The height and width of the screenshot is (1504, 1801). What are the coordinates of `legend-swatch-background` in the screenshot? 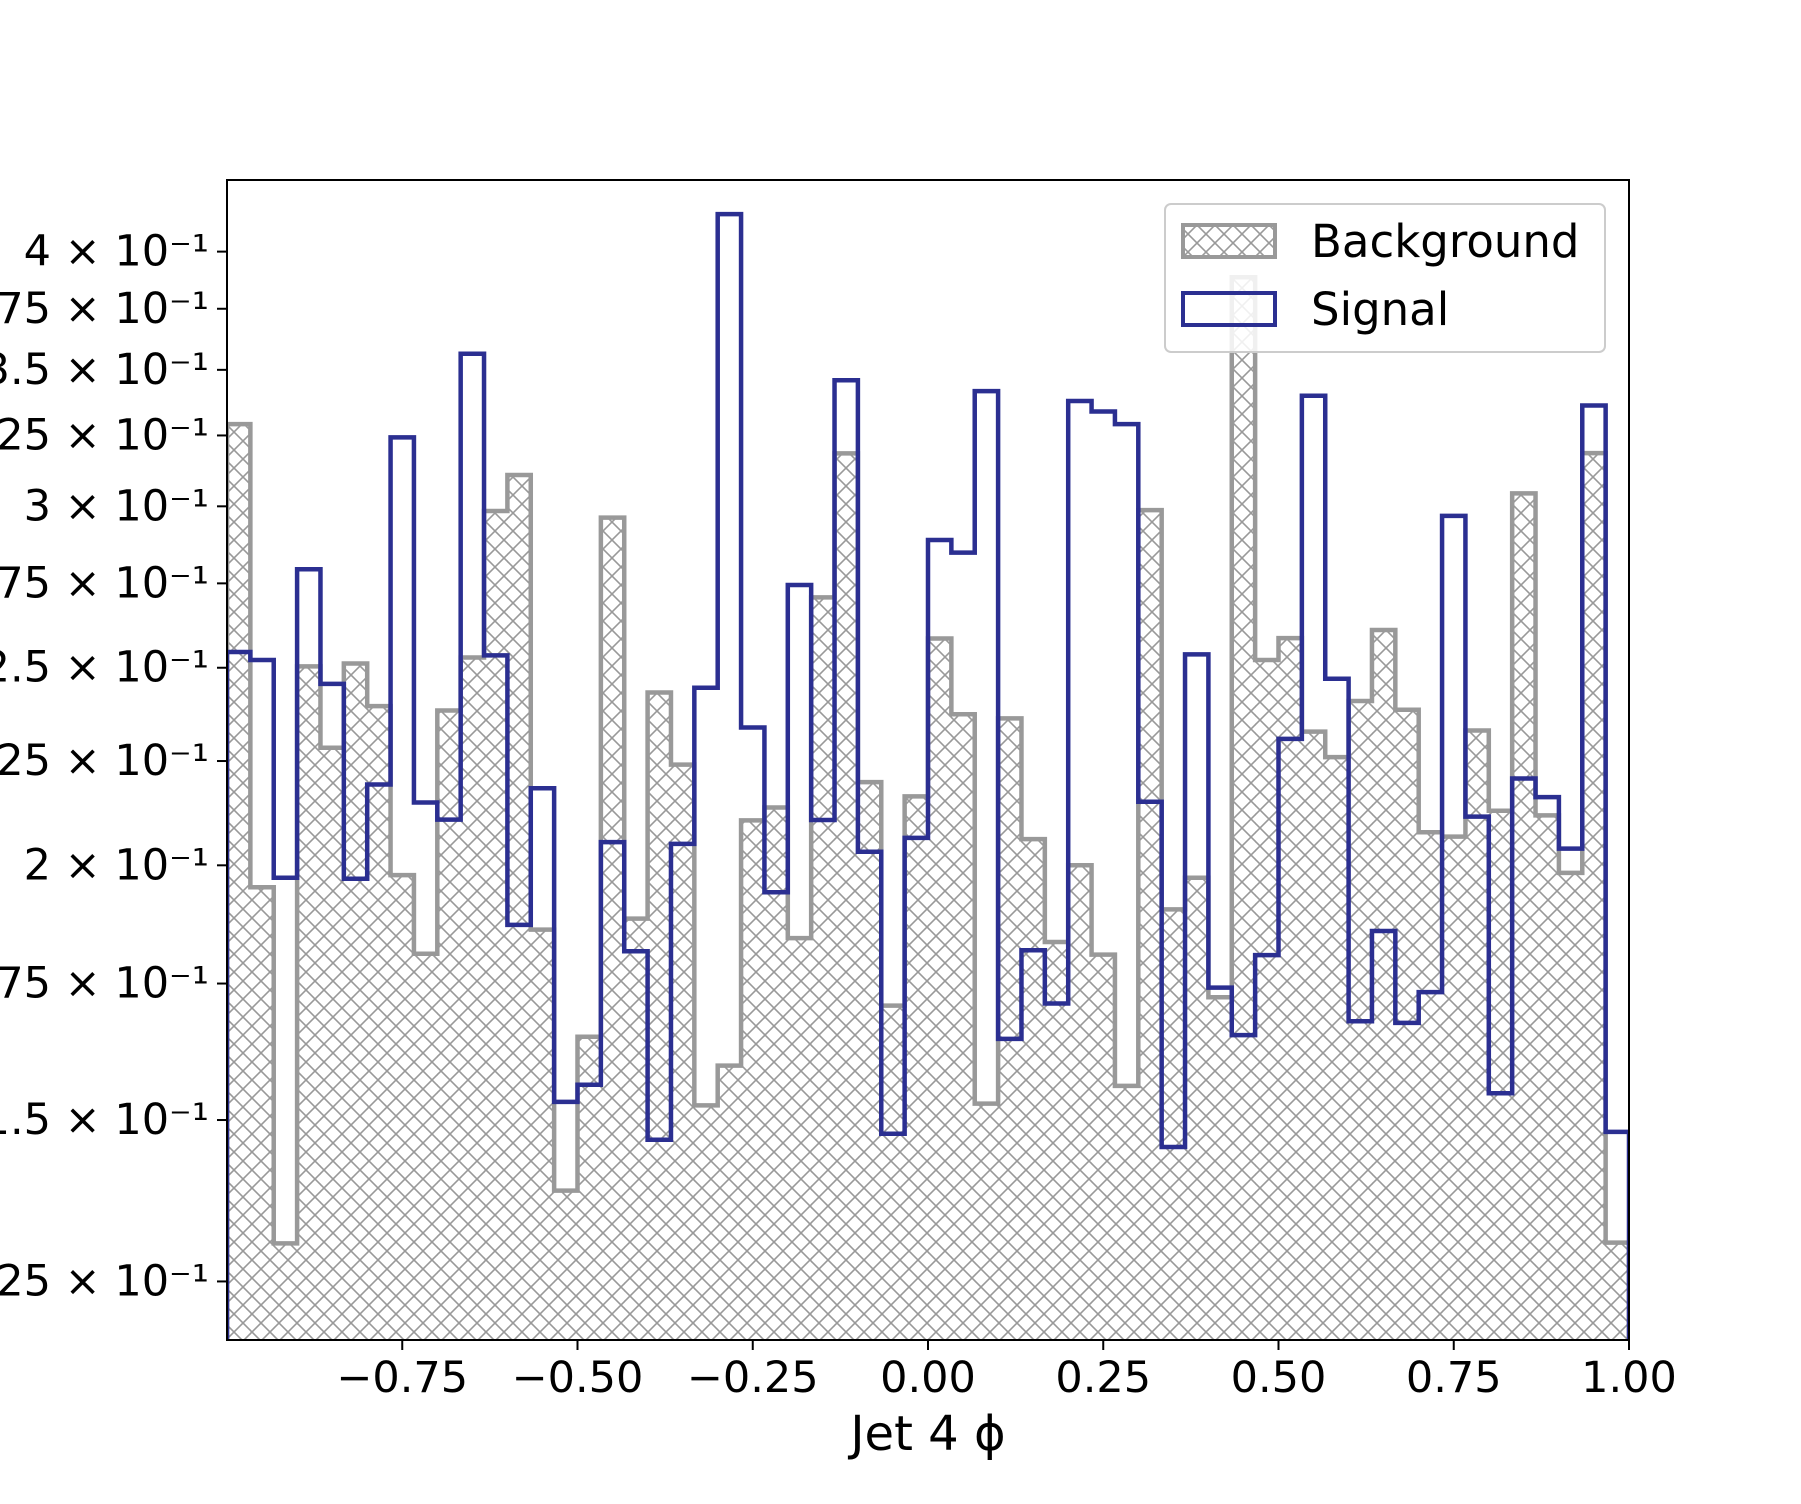 It's located at (1229, 241).